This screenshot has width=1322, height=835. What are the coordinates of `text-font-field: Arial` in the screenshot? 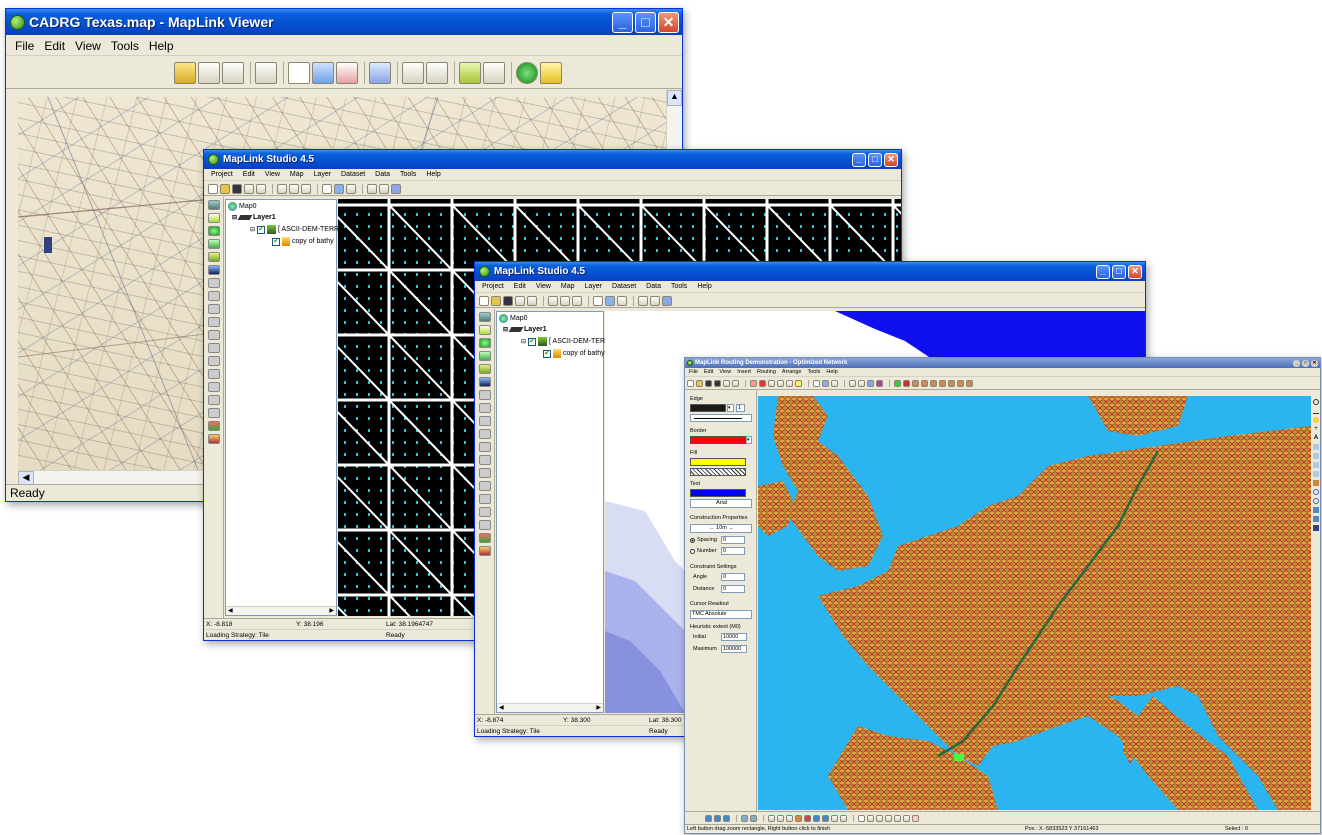 It's located at (721, 503).